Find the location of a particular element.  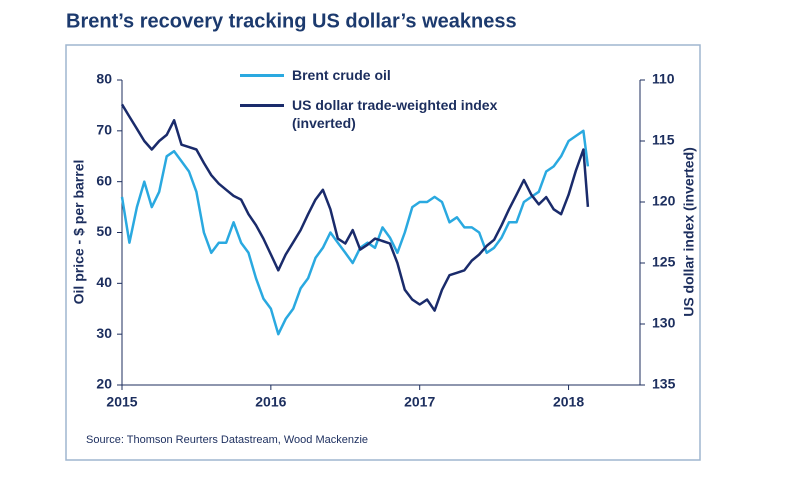

x-tick-label: 2015 is located at coordinates (121, 402).